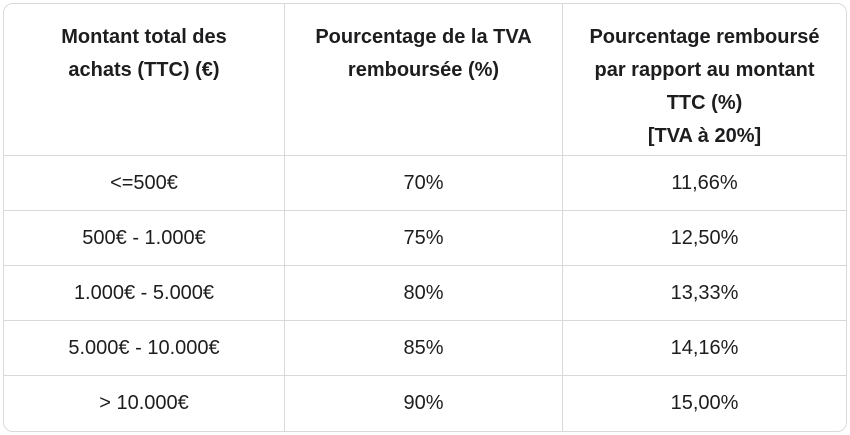 Image resolution: width=850 pixels, height=435 pixels. I want to click on table-cell-montant: 1.000€ - 5.000€, so click(144, 293).